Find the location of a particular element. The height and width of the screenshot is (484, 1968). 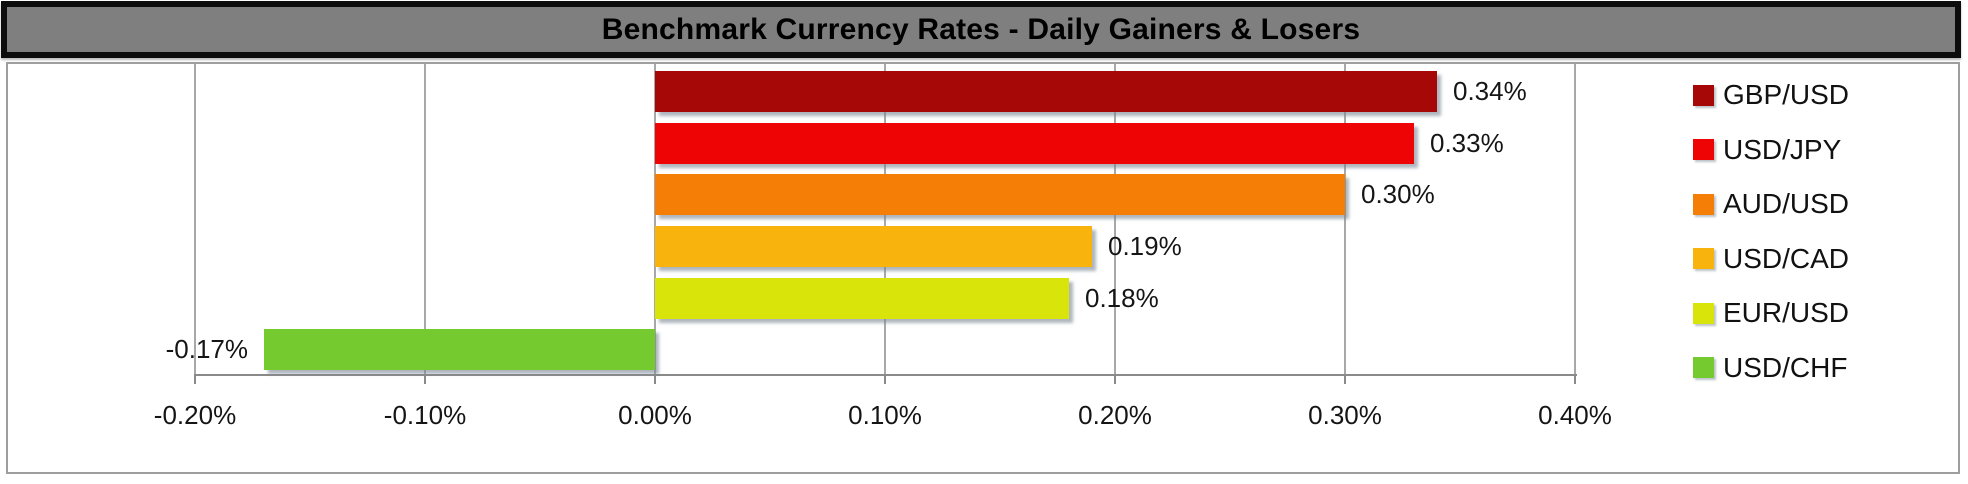

legend-item-label: USD/JPY is located at coordinates (1782, 149).